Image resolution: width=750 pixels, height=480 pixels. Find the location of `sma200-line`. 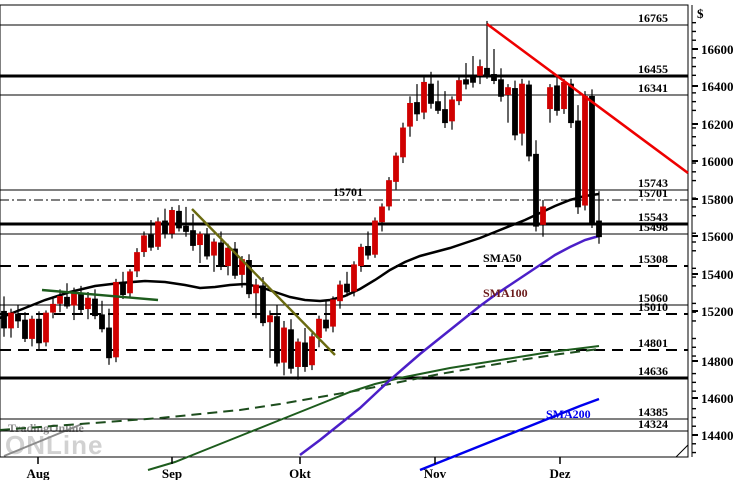

sma200-line is located at coordinates (509, 434).